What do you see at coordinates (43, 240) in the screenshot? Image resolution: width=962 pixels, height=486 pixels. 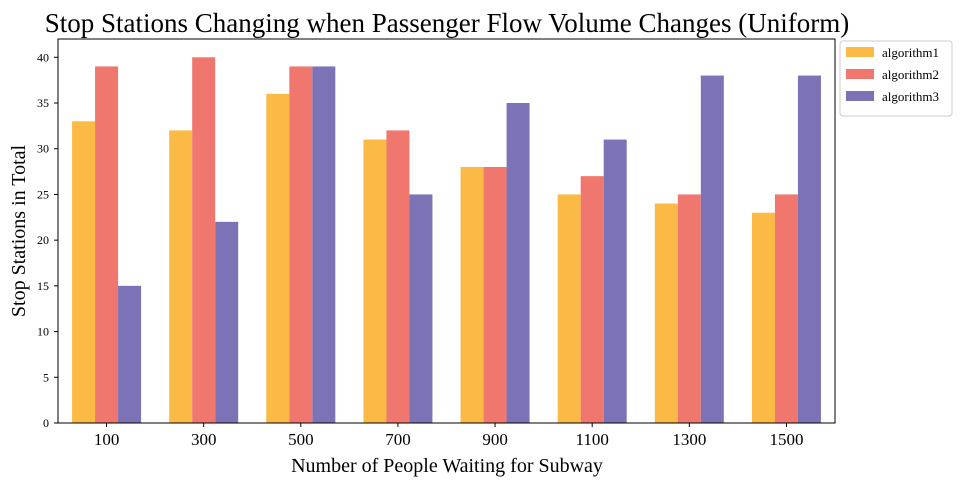 I see `y-tick-label: 20` at bounding box center [43, 240].